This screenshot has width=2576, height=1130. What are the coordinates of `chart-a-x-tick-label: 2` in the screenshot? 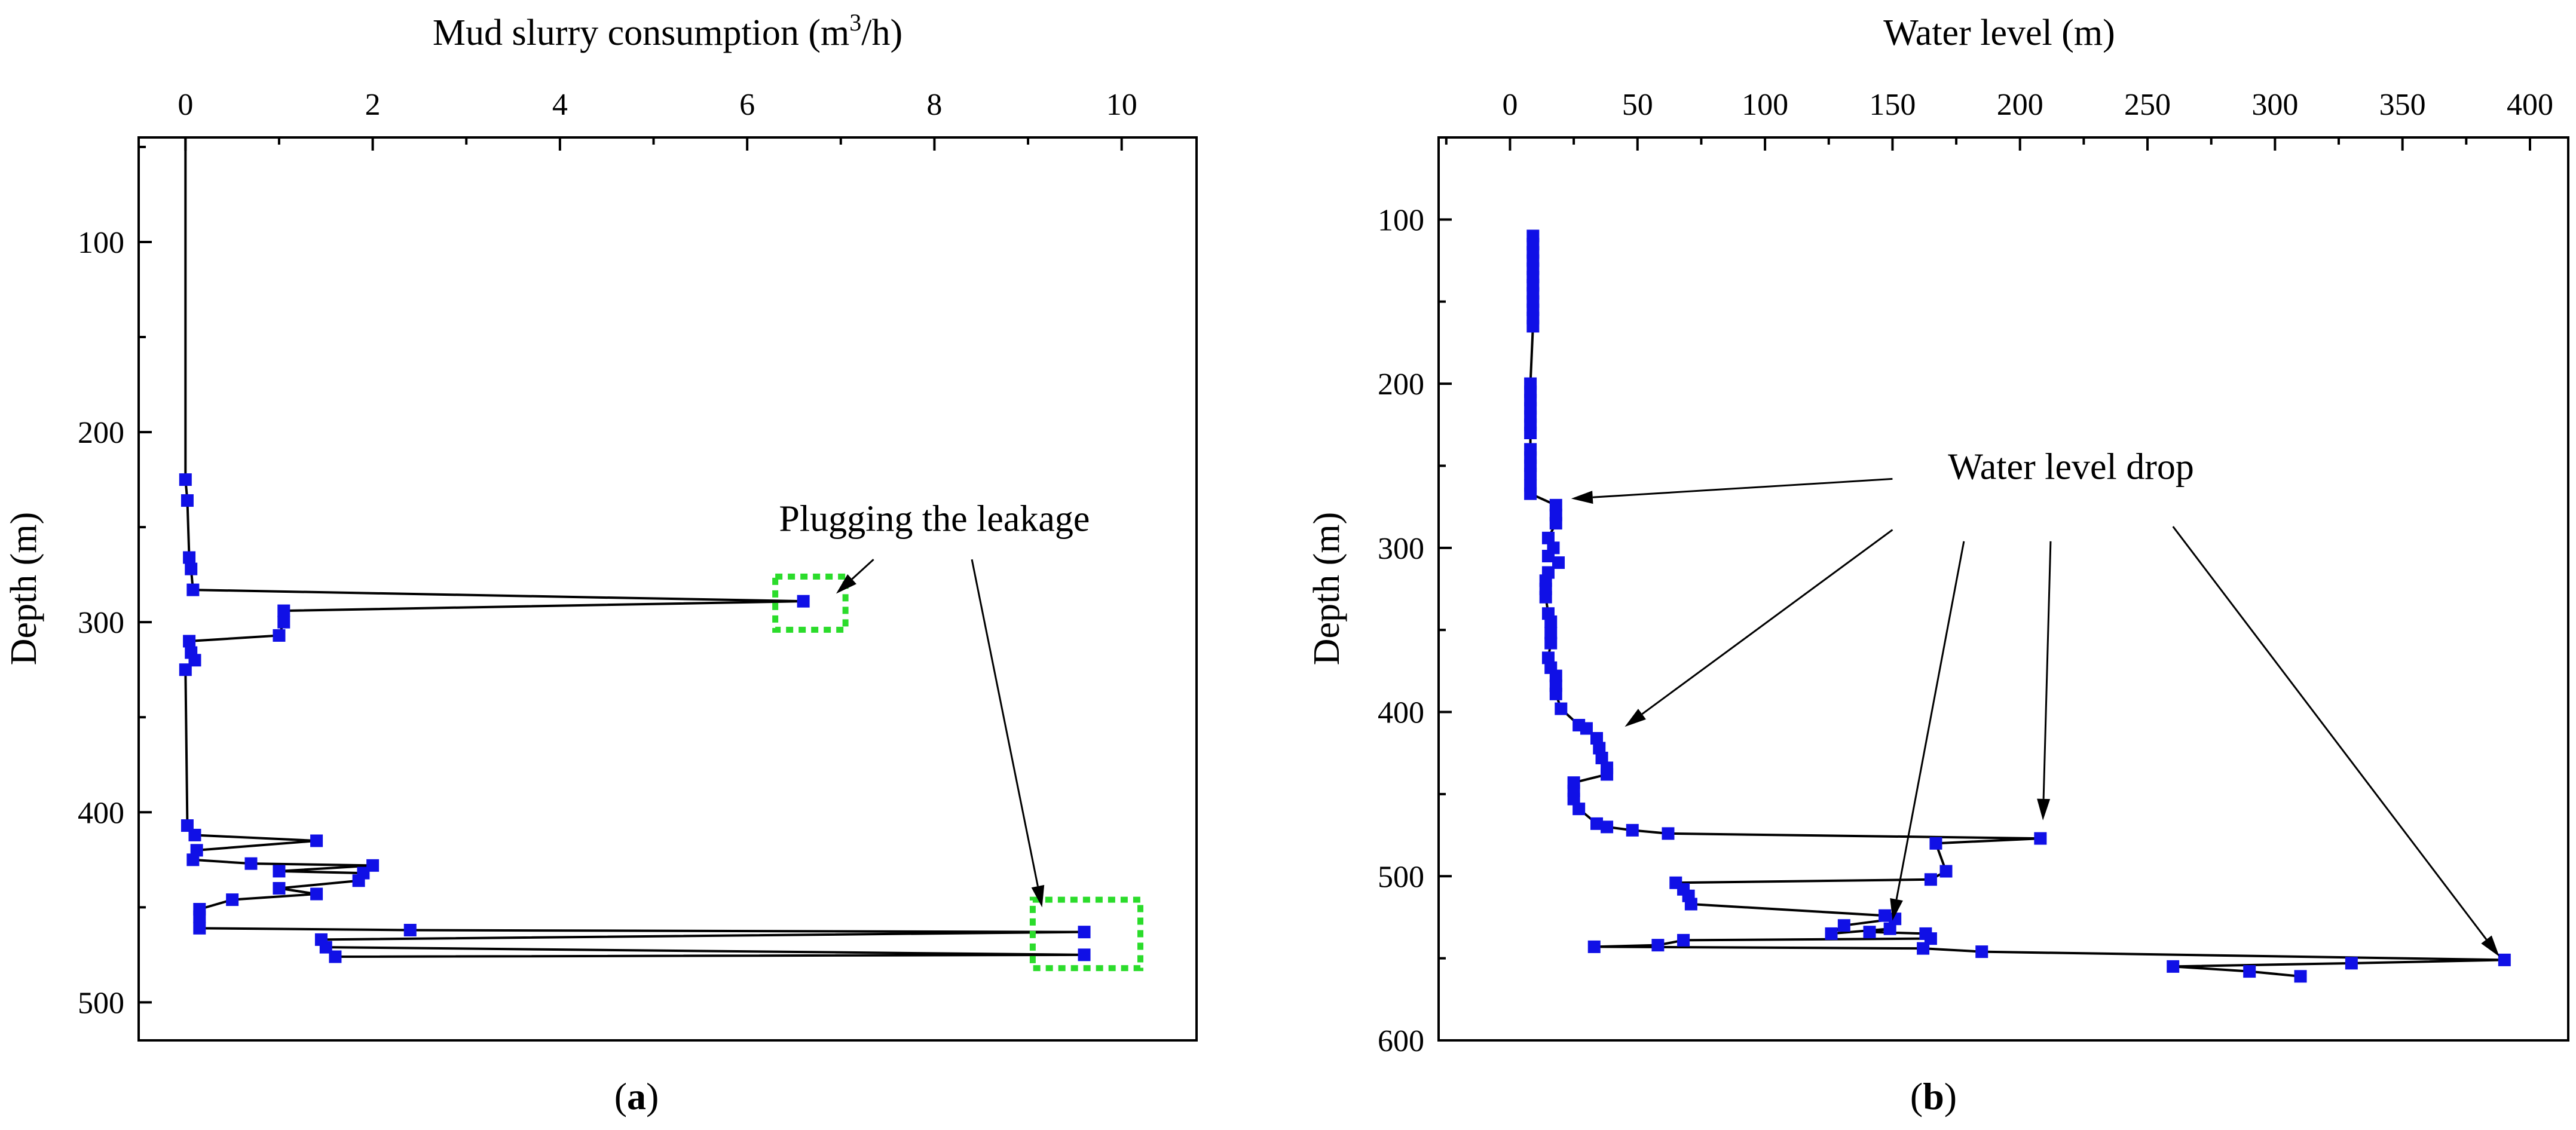 It's located at (373, 105).